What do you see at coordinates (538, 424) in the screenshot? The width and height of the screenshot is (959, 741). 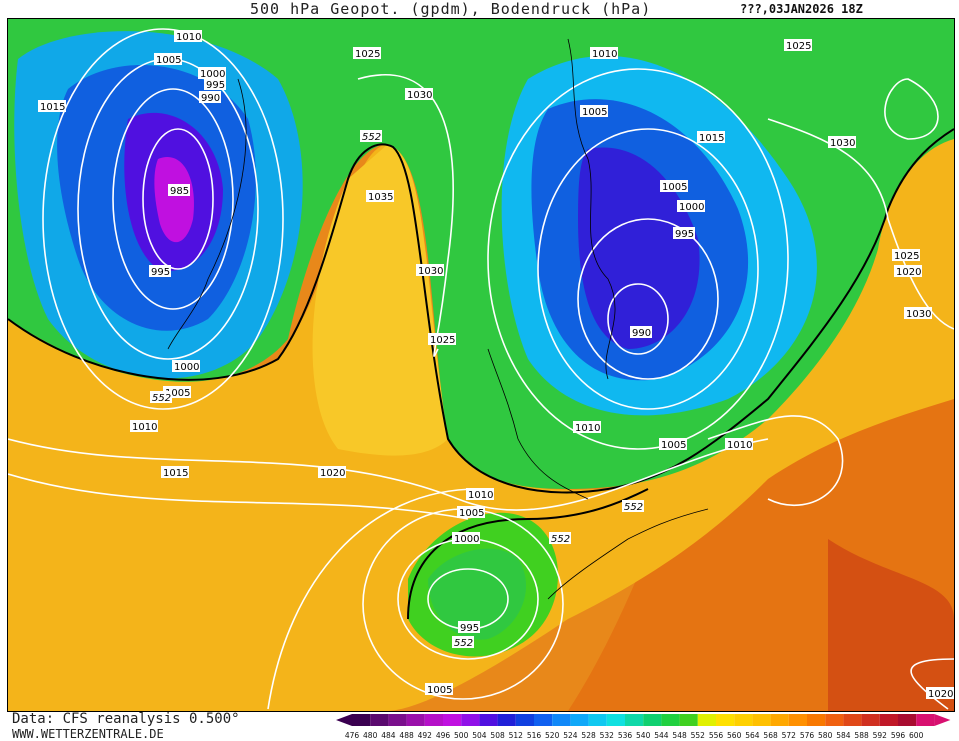 I see `coastline-western-europe` at bounding box center [538, 424].